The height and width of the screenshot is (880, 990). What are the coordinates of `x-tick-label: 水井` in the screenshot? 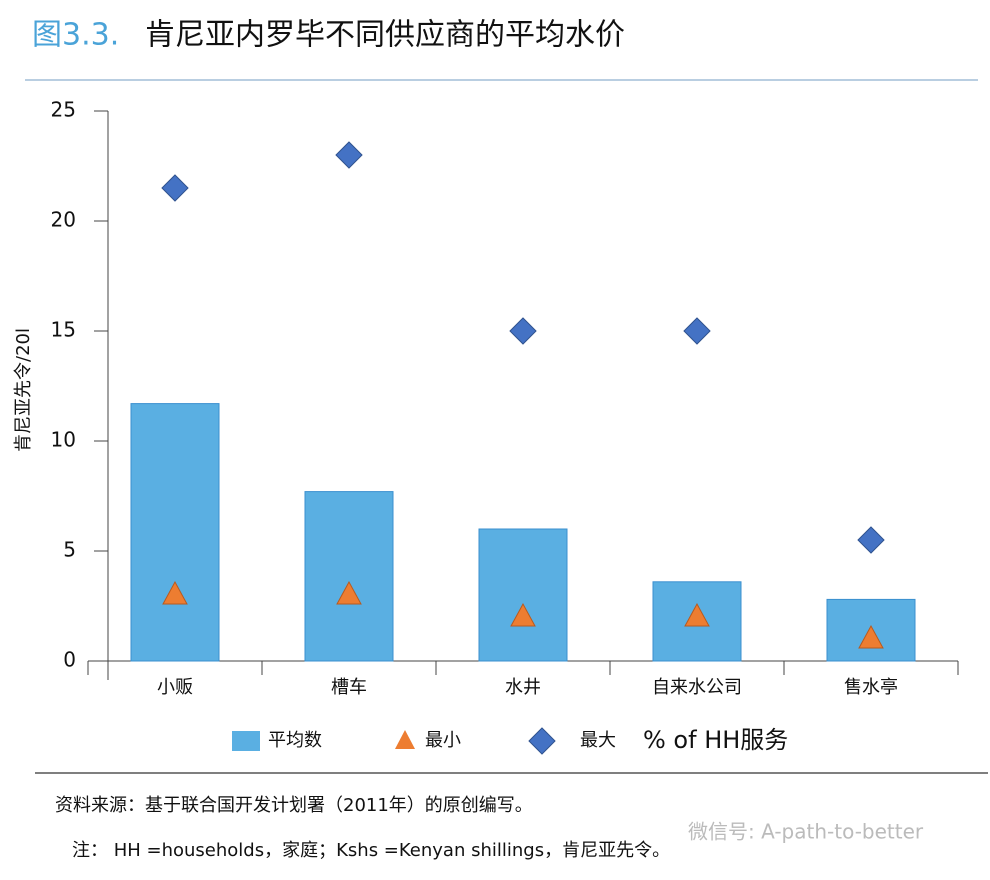 It's located at (523, 687).